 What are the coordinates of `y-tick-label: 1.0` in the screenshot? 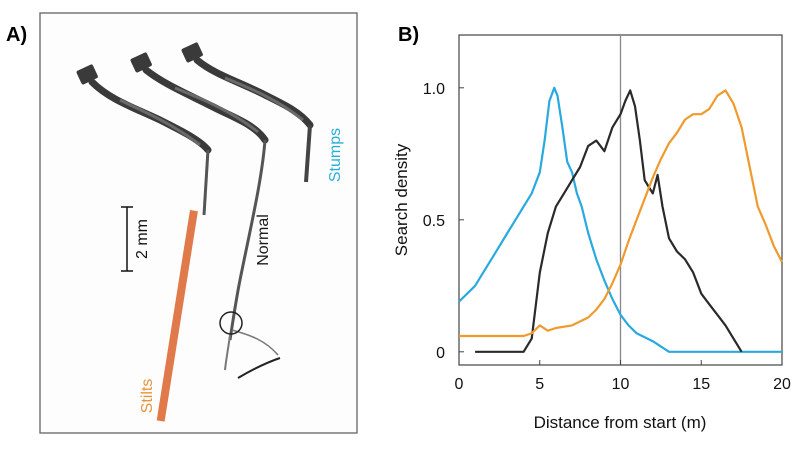 It's located at (434, 89).